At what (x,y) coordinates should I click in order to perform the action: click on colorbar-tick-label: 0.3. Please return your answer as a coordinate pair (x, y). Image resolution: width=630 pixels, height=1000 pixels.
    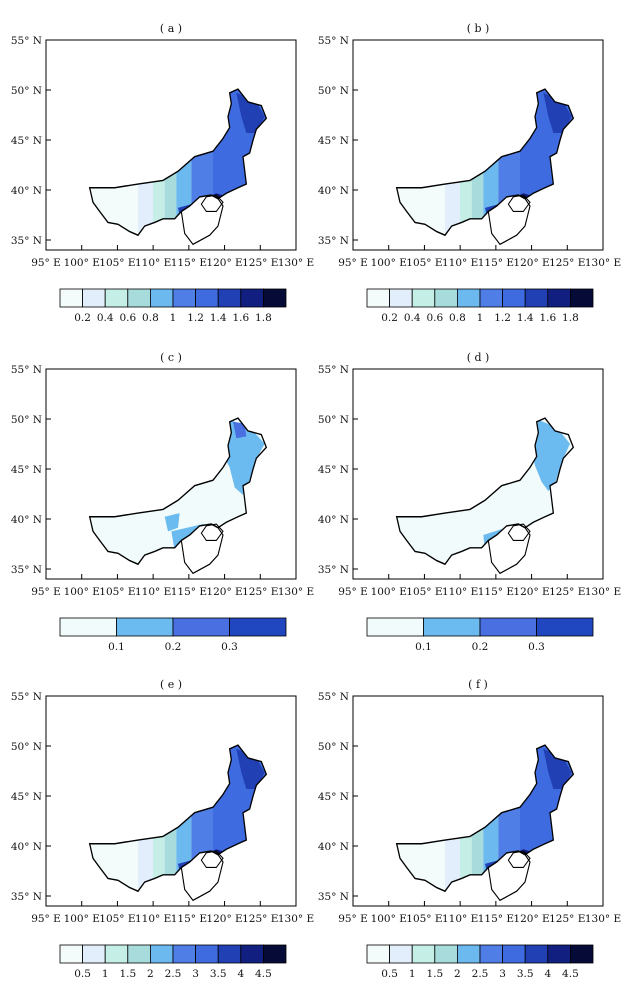
    Looking at the image, I should click on (229, 647).